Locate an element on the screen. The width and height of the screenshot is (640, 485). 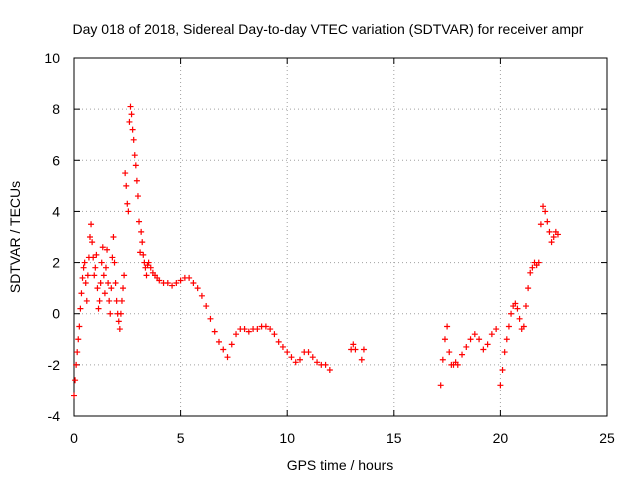
y-tick-label: 10 is located at coordinates (52, 58).